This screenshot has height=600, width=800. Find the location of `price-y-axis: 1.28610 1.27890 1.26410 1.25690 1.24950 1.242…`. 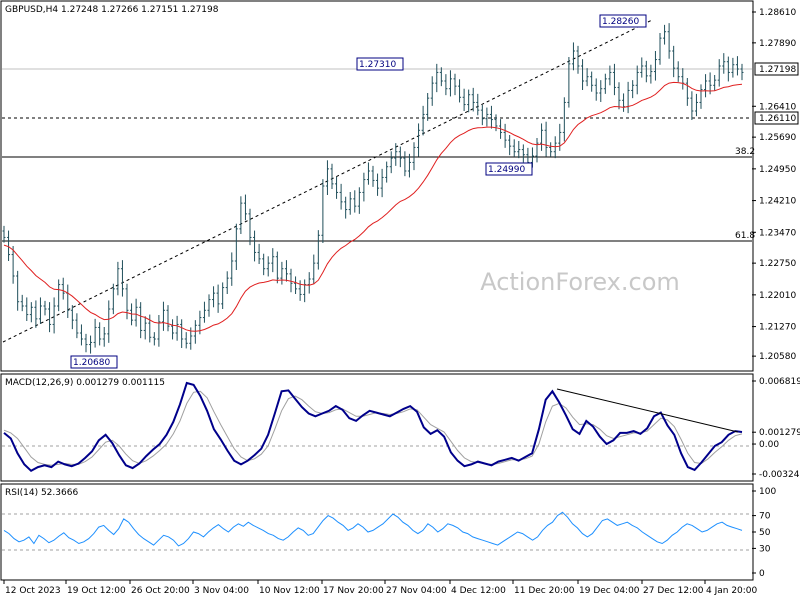

price-y-axis: 1.28610 1.27890 1.26410 1.25690 1.24950 1.242… is located at coordinates (774, 185).